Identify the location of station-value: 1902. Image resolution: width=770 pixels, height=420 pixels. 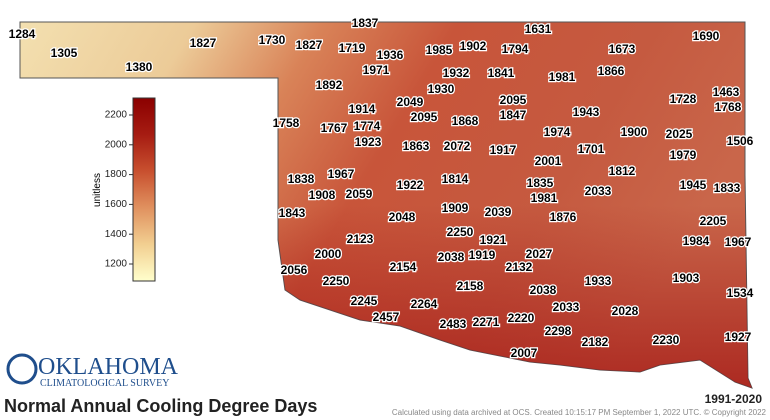
(473, 46).